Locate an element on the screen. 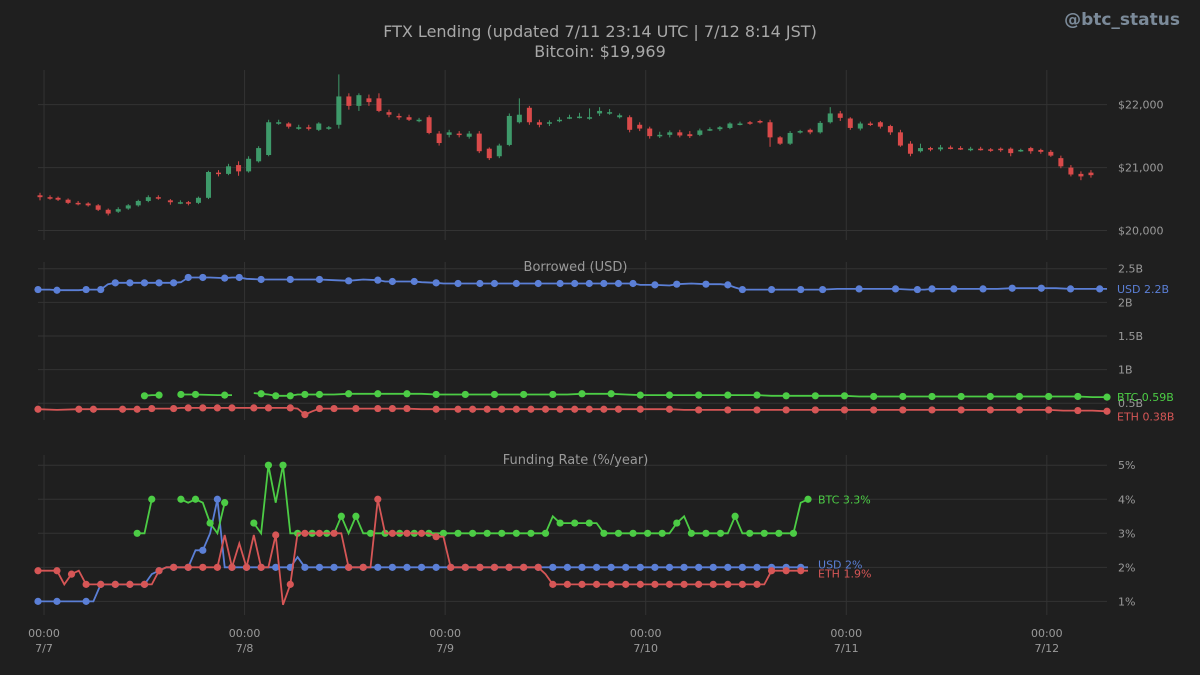 This screenshot has width=1200, height=675. y-tick-label: $21,000 is located at coordinates (1141, 168).